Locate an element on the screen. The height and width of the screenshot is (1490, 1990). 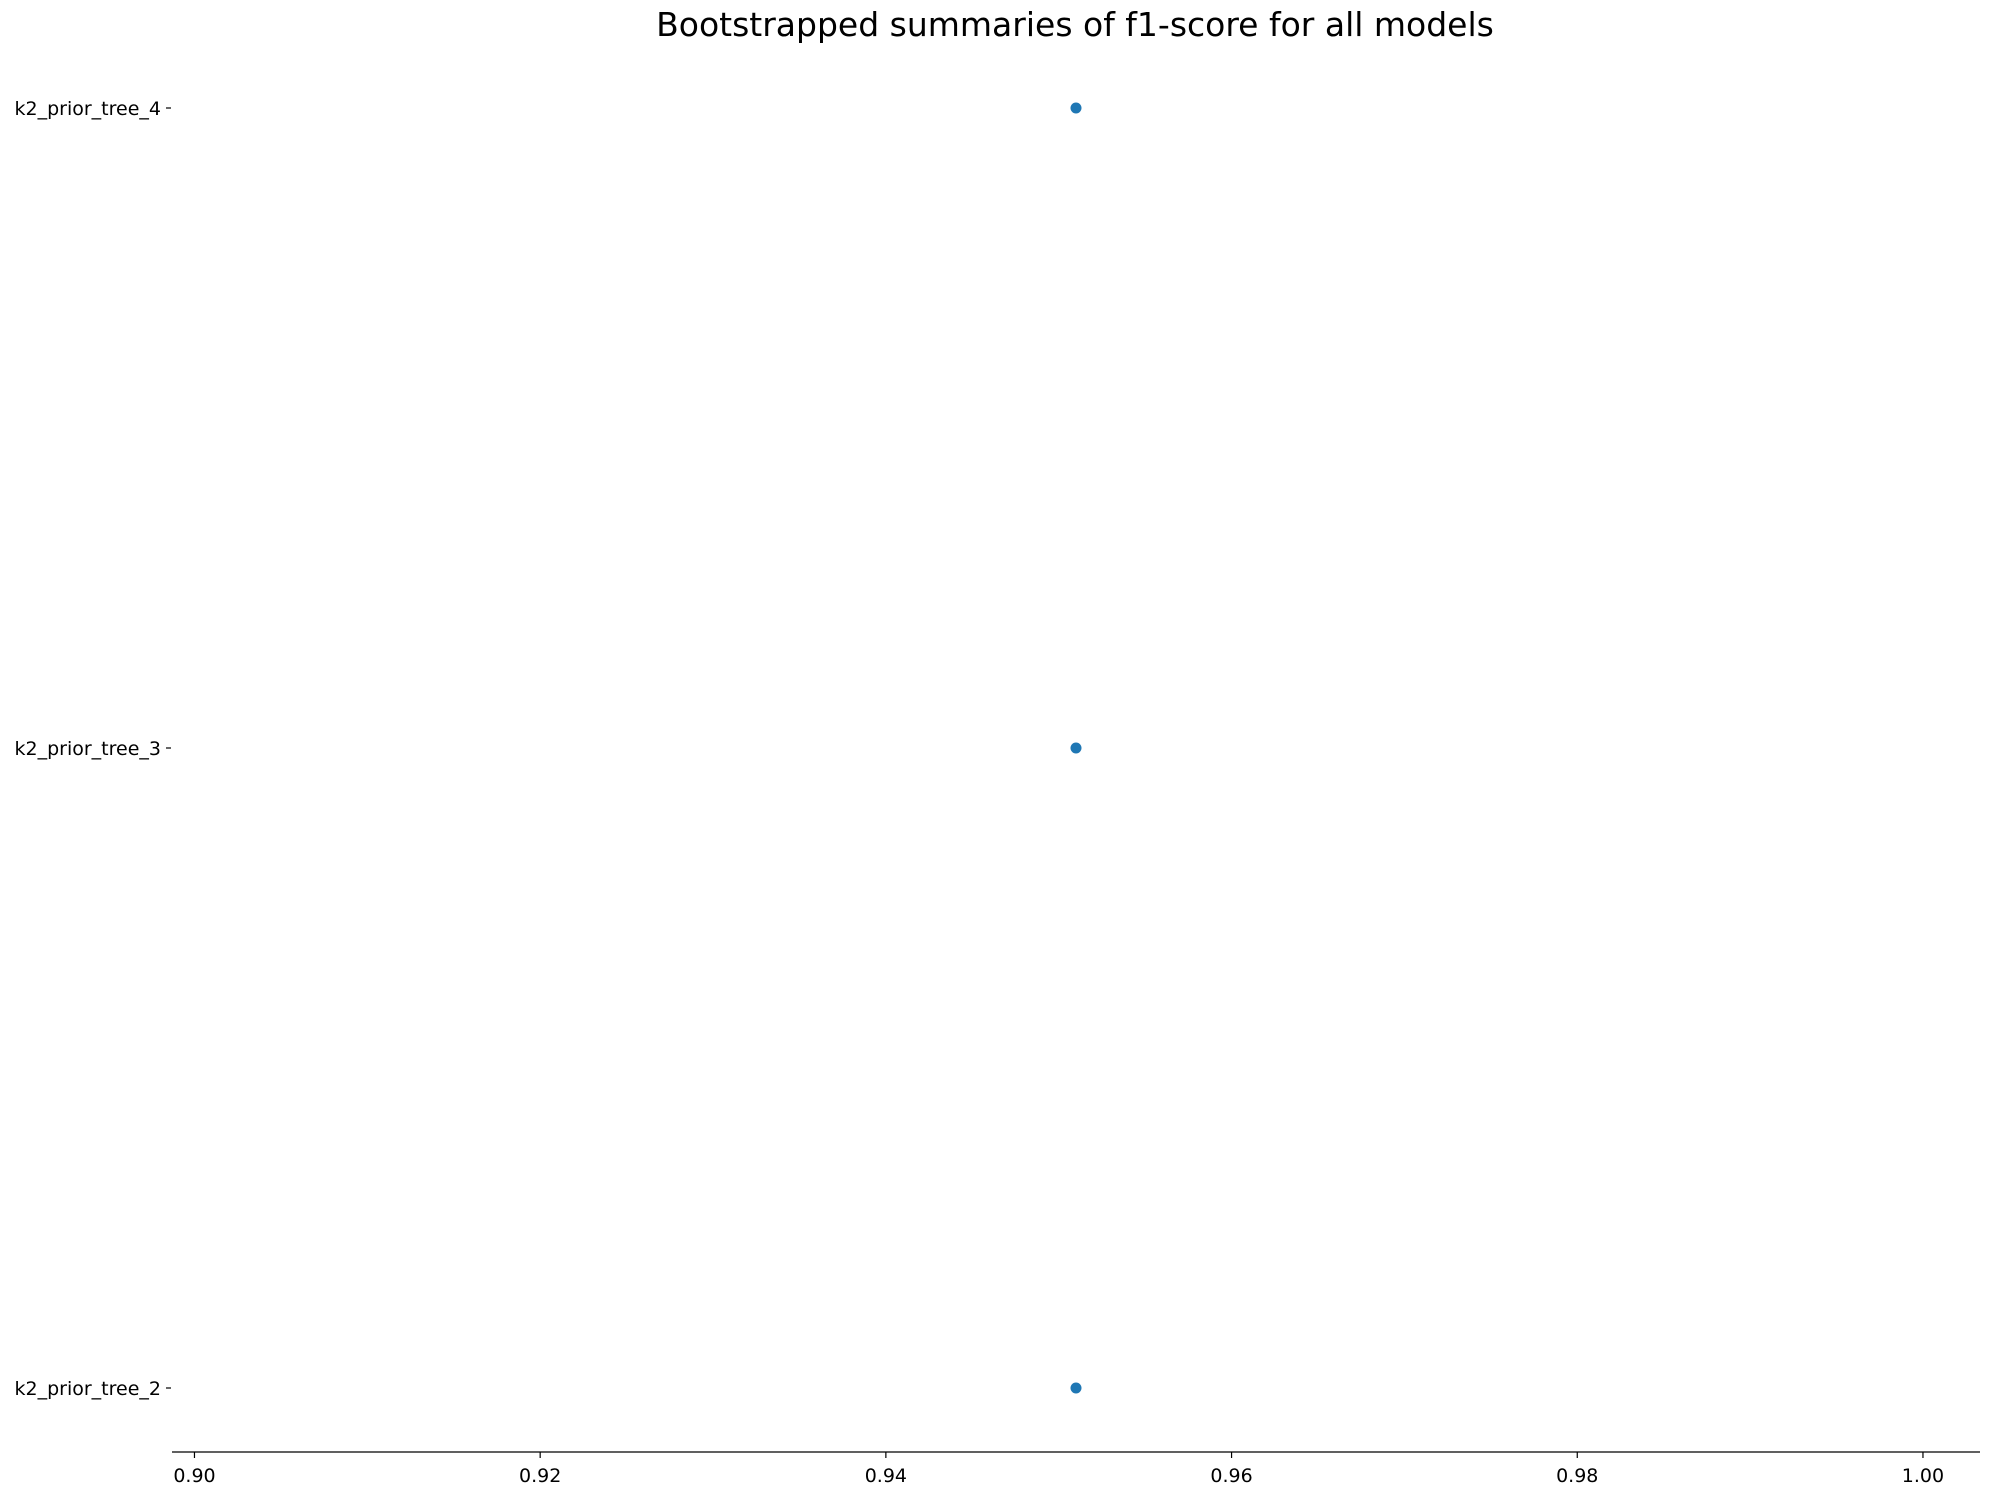
y-tick-label: k2_prior_tree_3 is located at coordinates (88, 749).